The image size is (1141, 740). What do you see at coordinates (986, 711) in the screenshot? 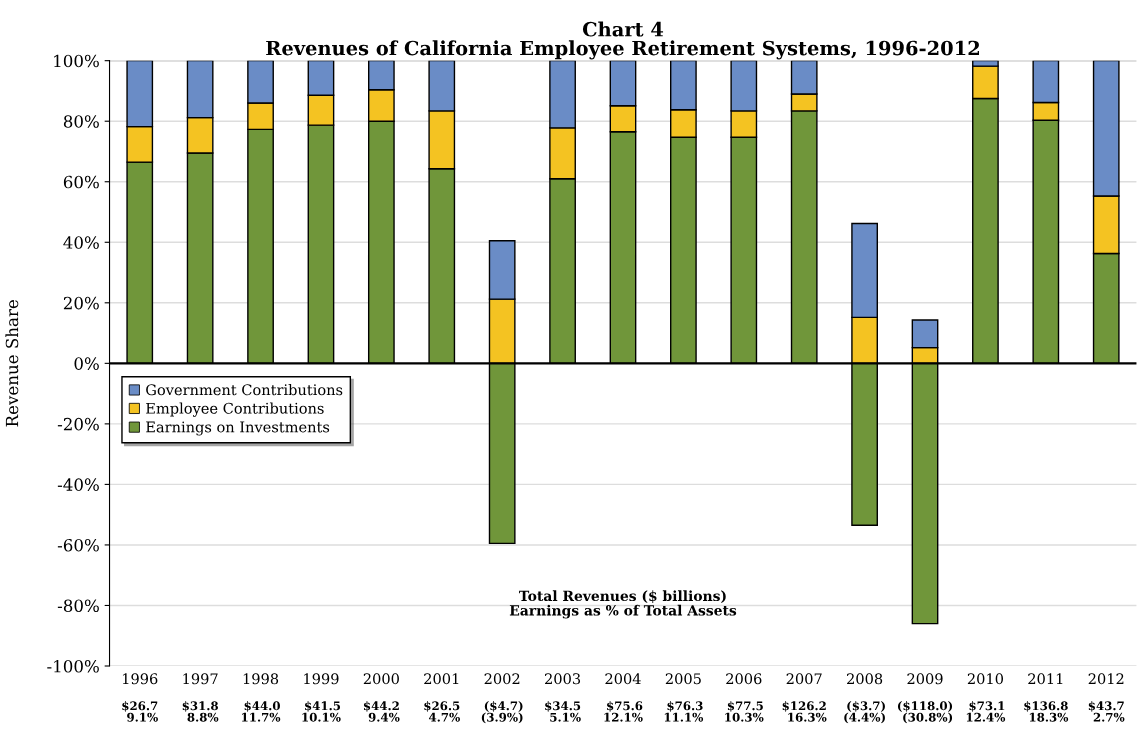
I see `text: $73.1 12.4%` at bounding box center [986, 711].